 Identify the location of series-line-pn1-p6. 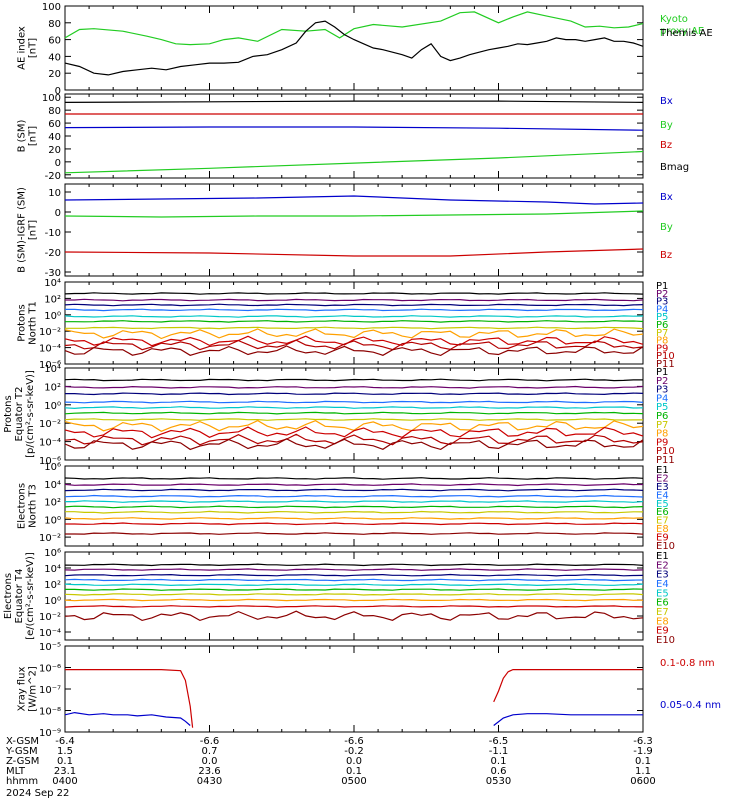
(354, 321).